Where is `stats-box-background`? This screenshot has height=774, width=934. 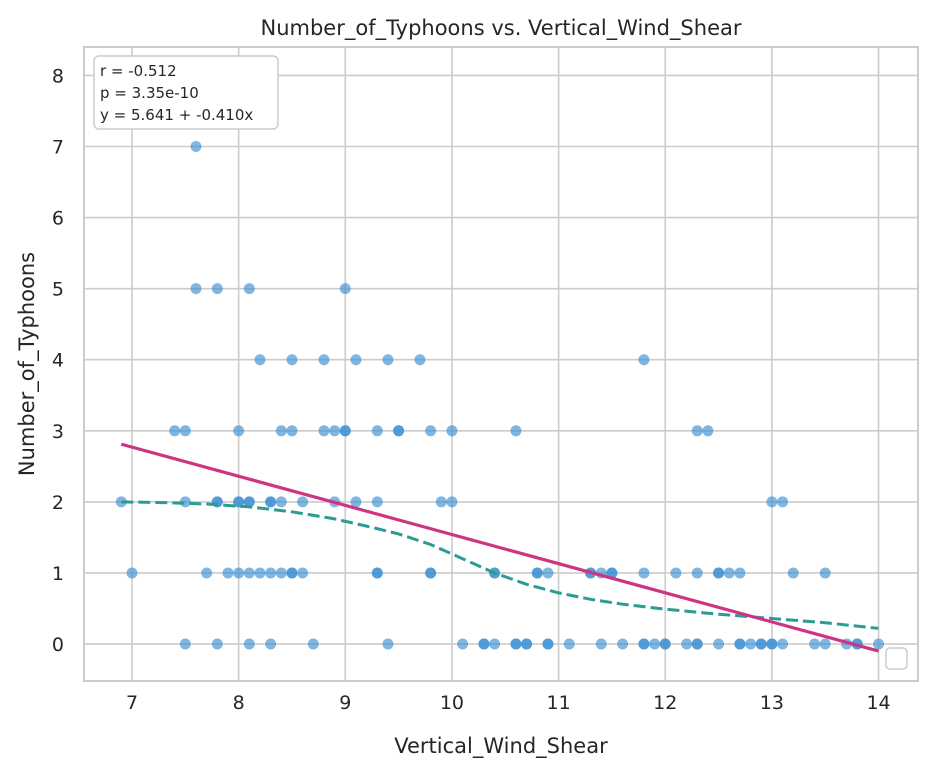
stats-box-background is located at coordinates (186, 92).